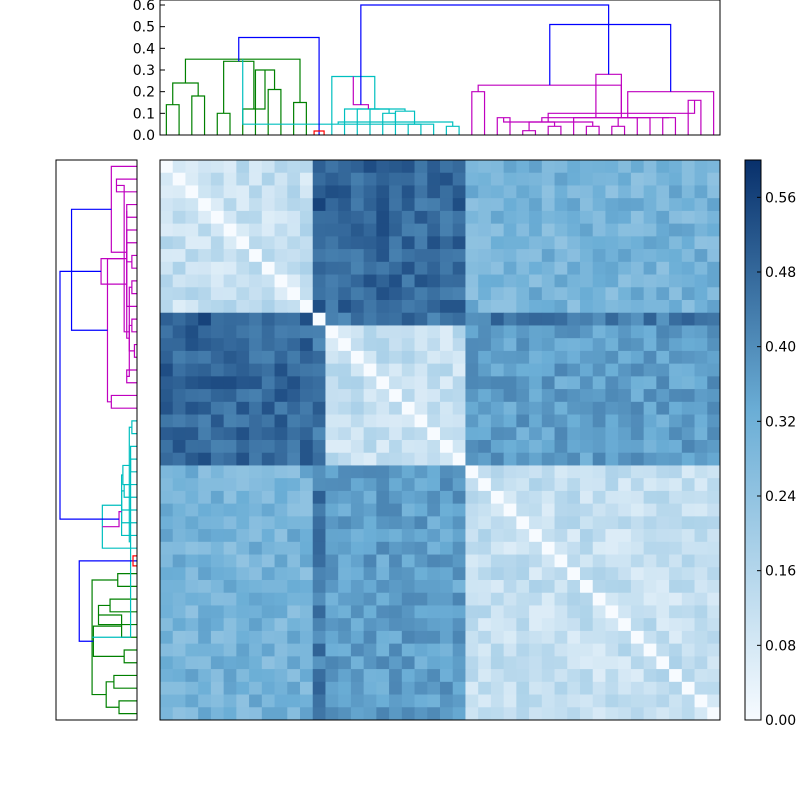 The height and width of the screenshot is (800, 800). Describe the element at coordinates (144, 49) in the screenshot. I see `y-tick-label: 0.4` at that location.